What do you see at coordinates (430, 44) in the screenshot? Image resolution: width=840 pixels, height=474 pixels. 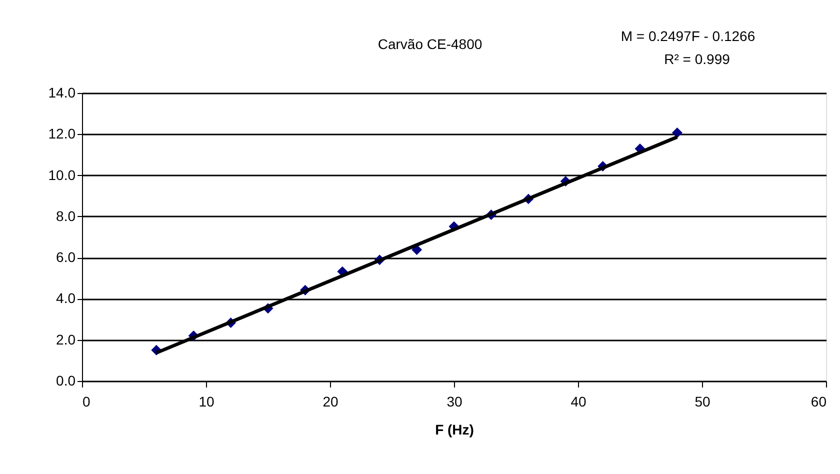 I see `chart-title: Carvão CE-4800` at bounding box center [430, 44].